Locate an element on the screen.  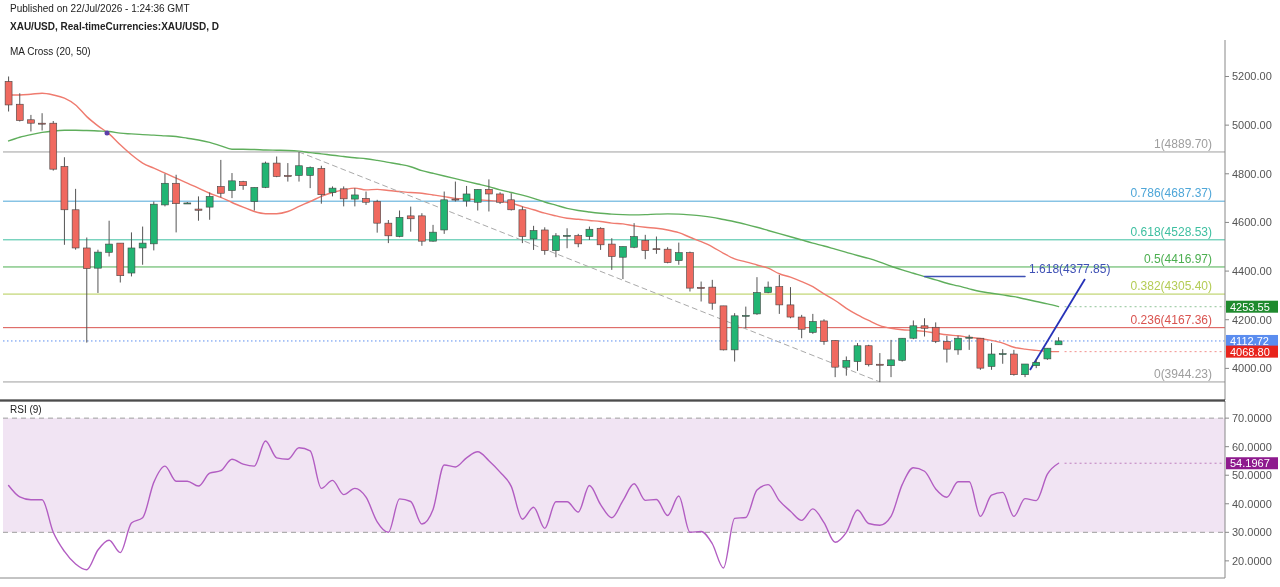
series-label: 1.618(4377.85) is located at coordinates (1070, 269).